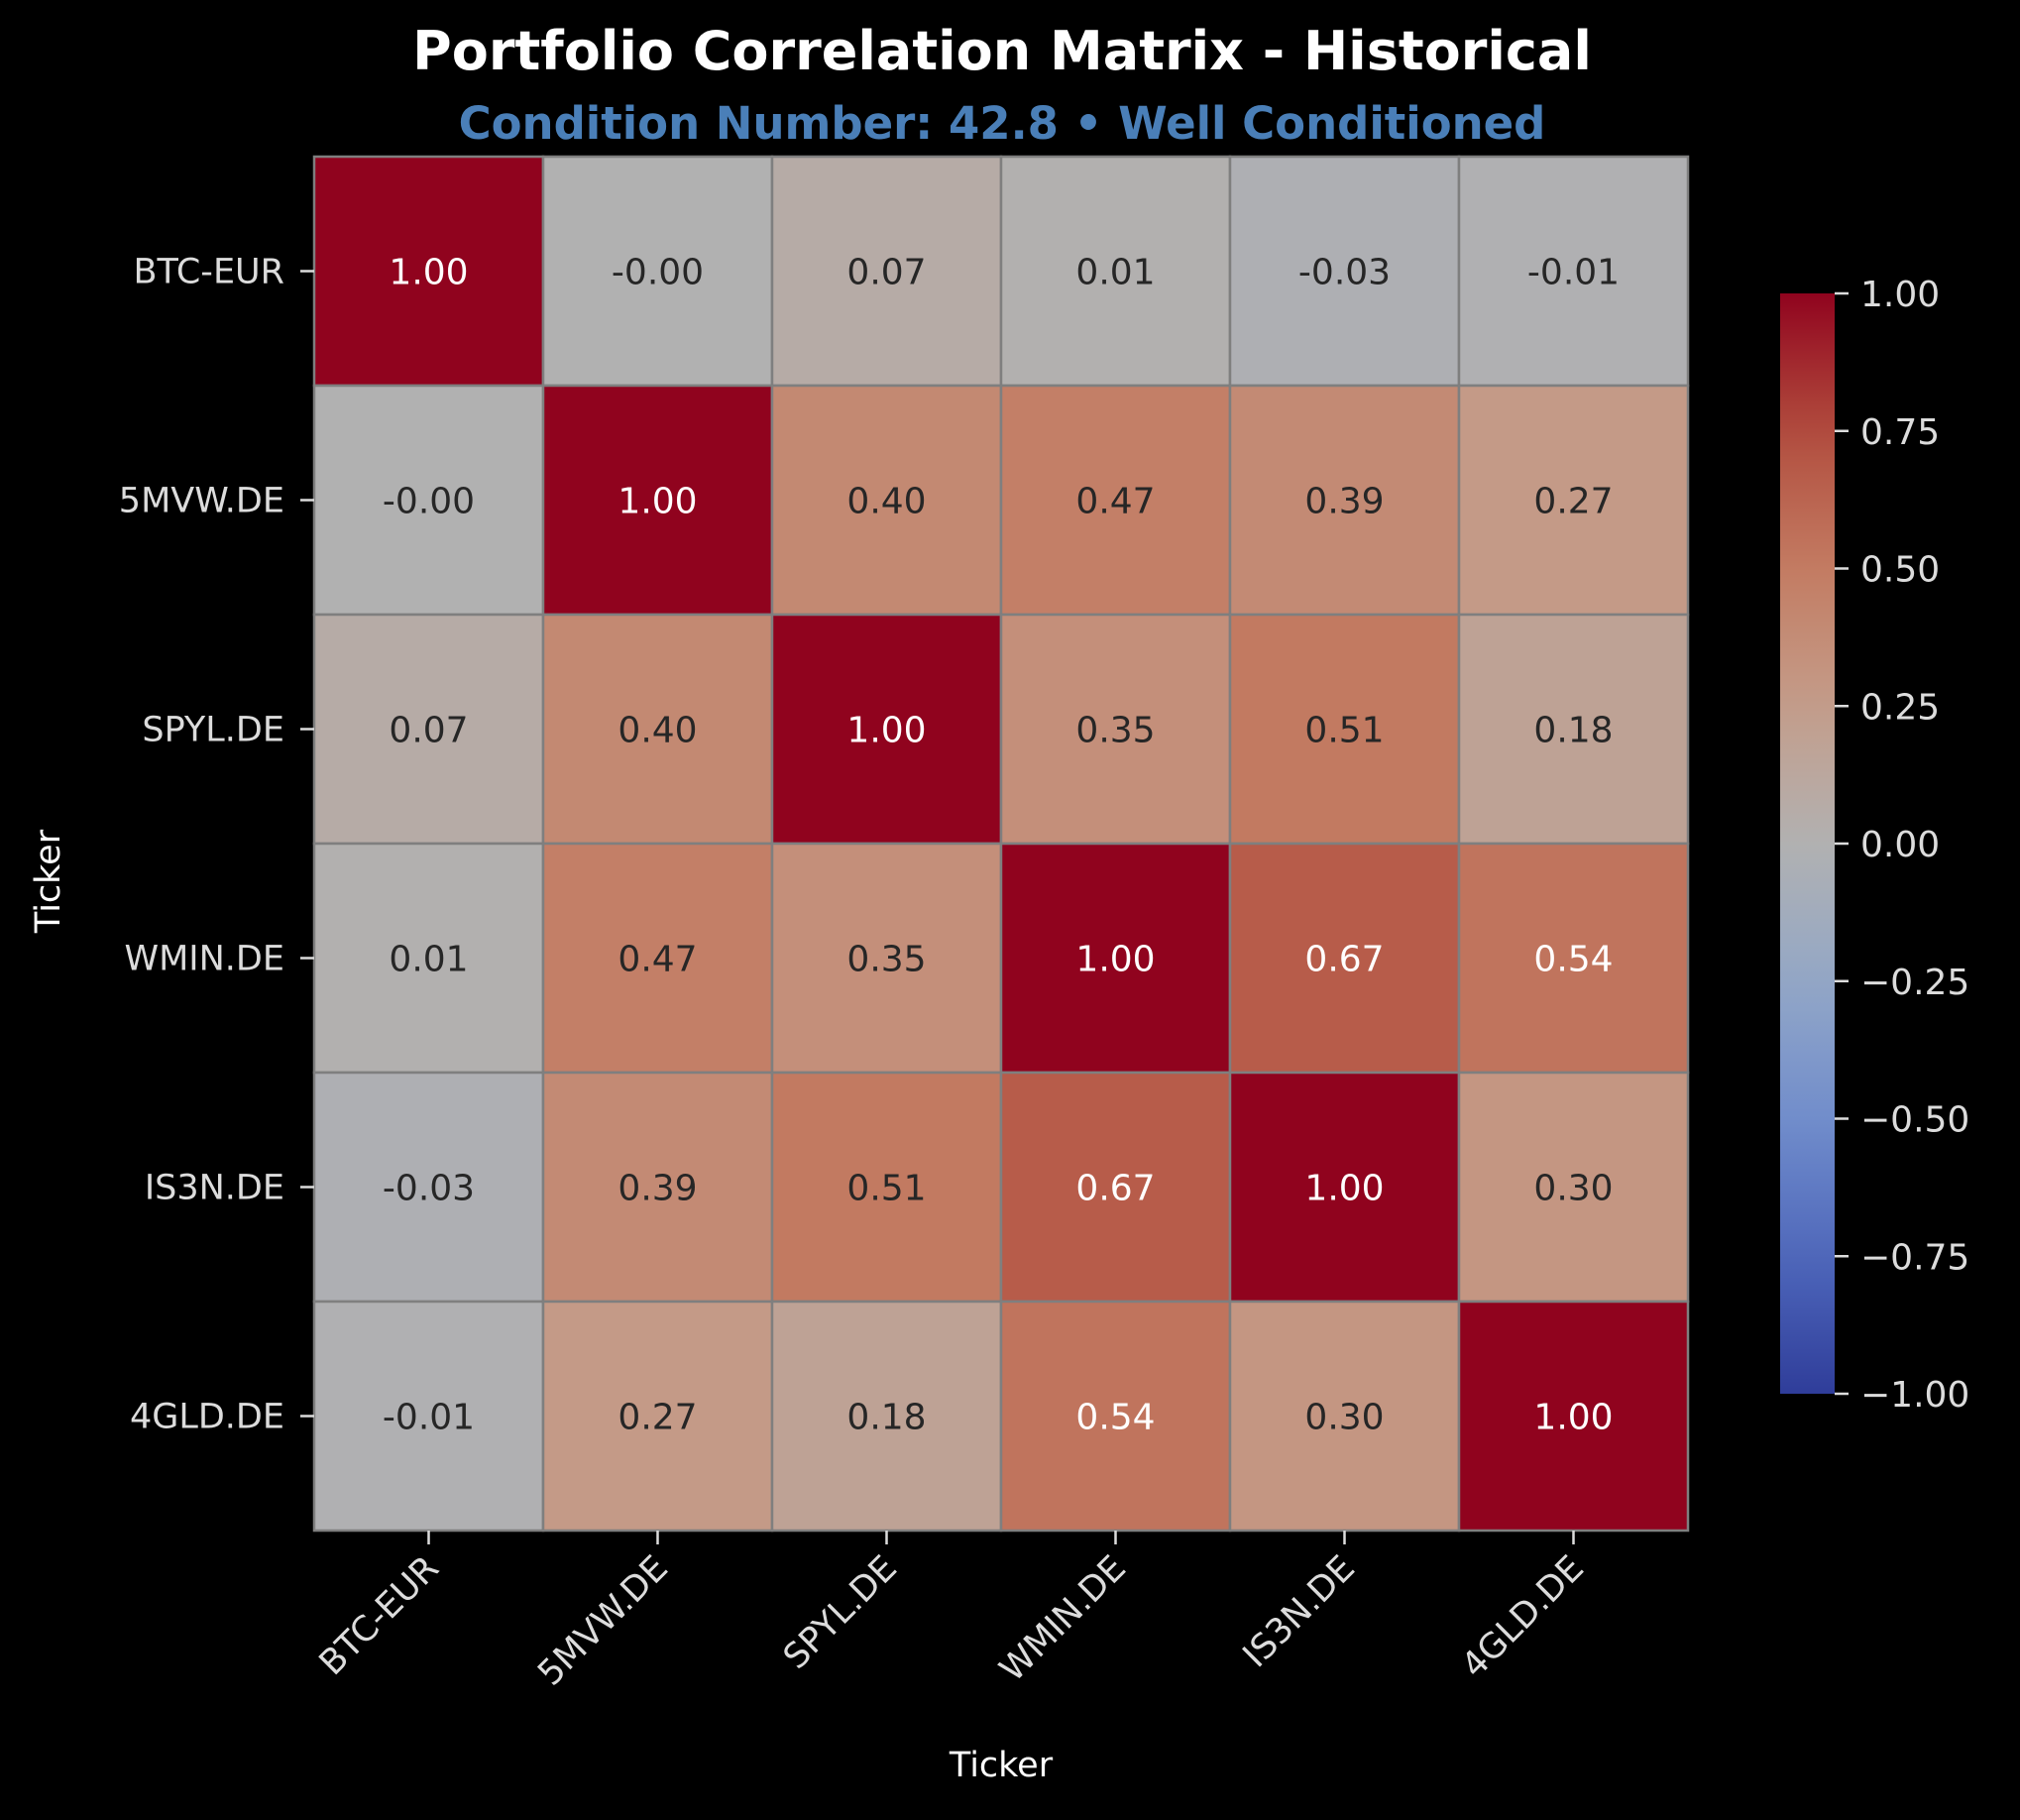 This screenshot has width=2020, height=1820. I want to click on colorbar: 1.00 0.75 0.50 0.25 0.00 −0.25 −0.50 −0.75 −1.00, so click(1874, 845).